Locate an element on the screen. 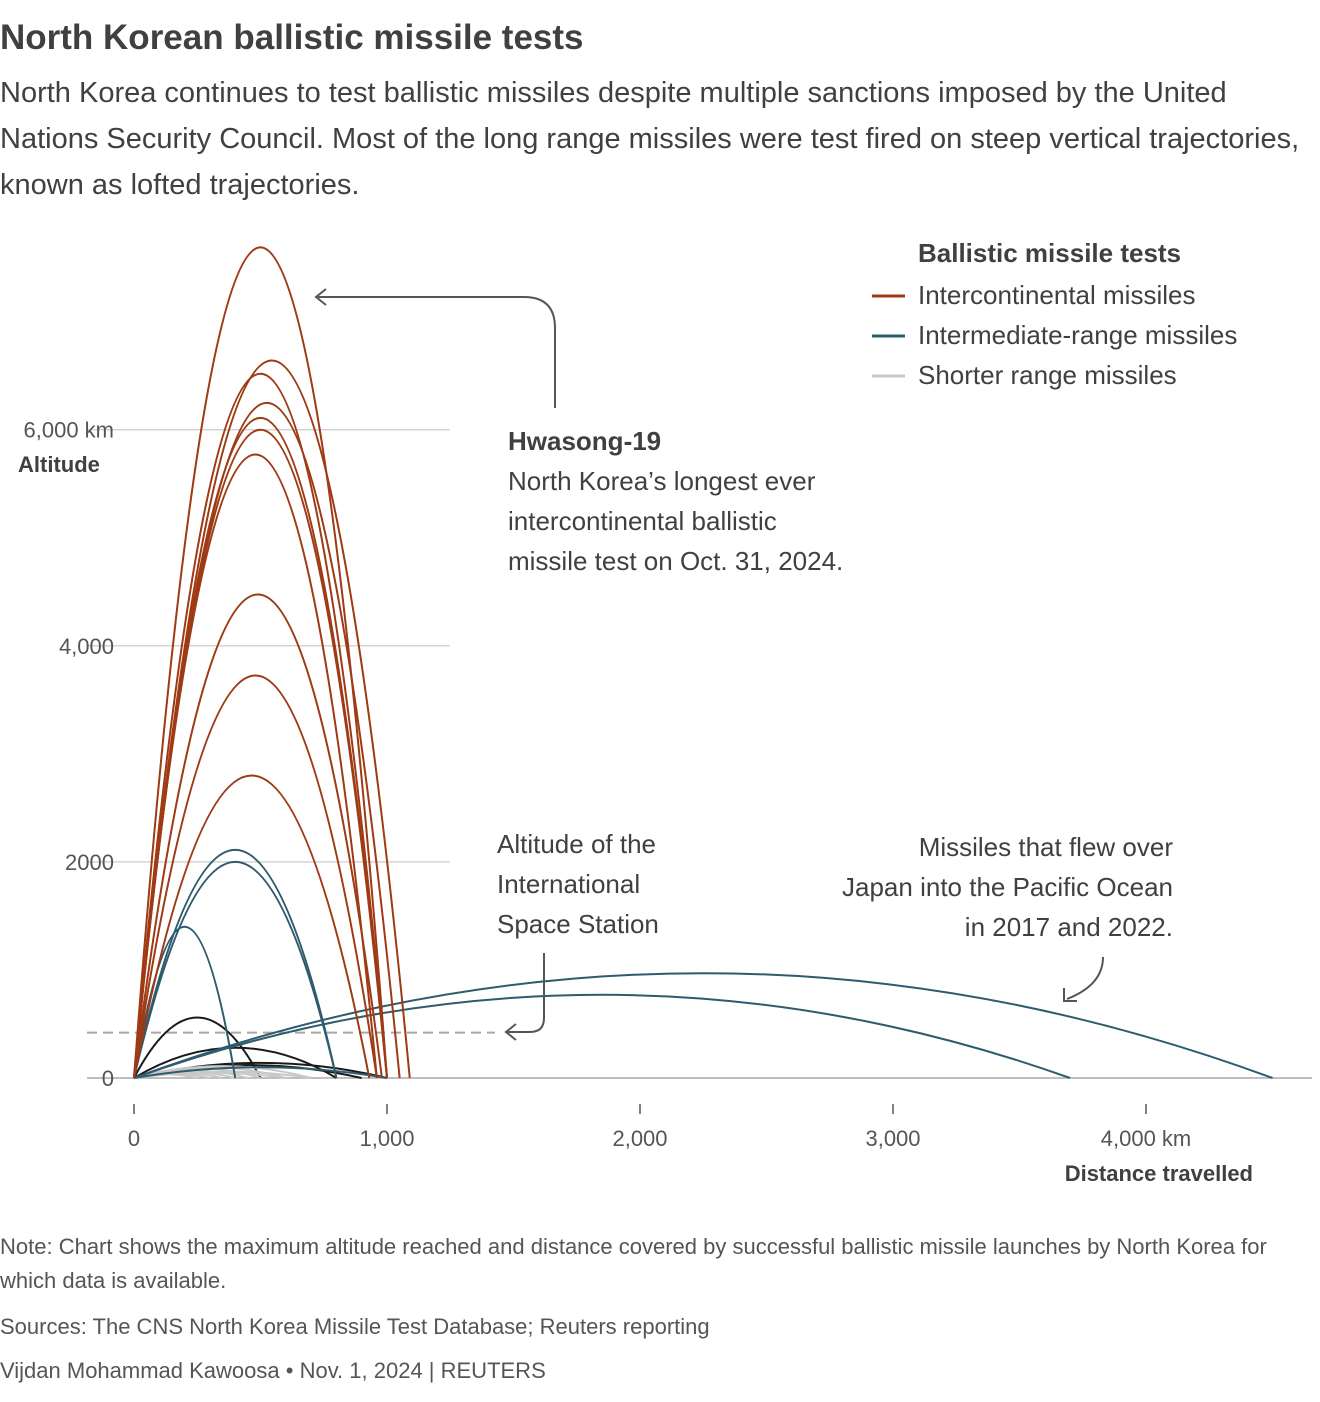 The width and height of the screenshot is (1320, 1402). x-tick-label: 2,000 is located at coordinates (639, 1138).